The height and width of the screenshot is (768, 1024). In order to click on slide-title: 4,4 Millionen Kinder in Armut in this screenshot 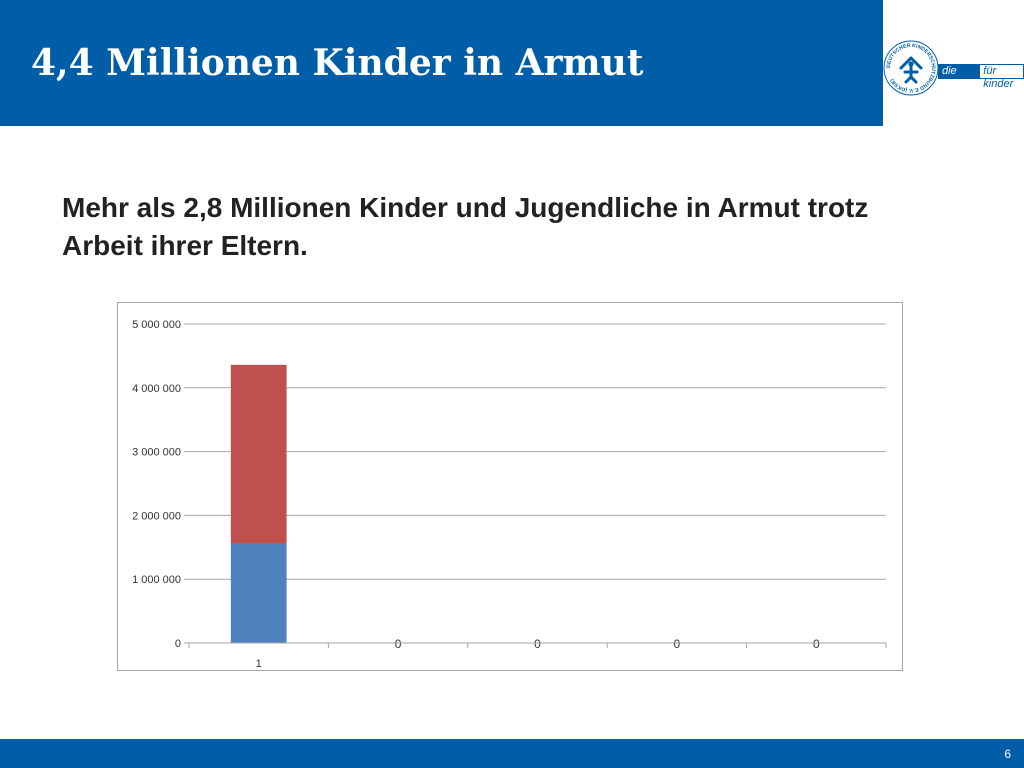, I will do `click(337, 63)`.